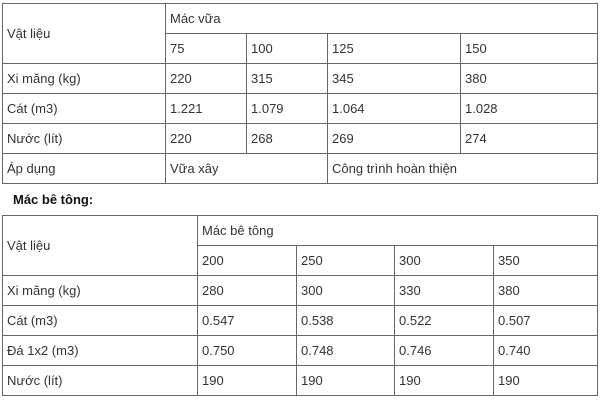 The width and height of the screenshot is (600, 400). Describe the element at coordinates (100, 350) in the screenshot. I see `row-label: Đá 1x2 (m3)` at that location.